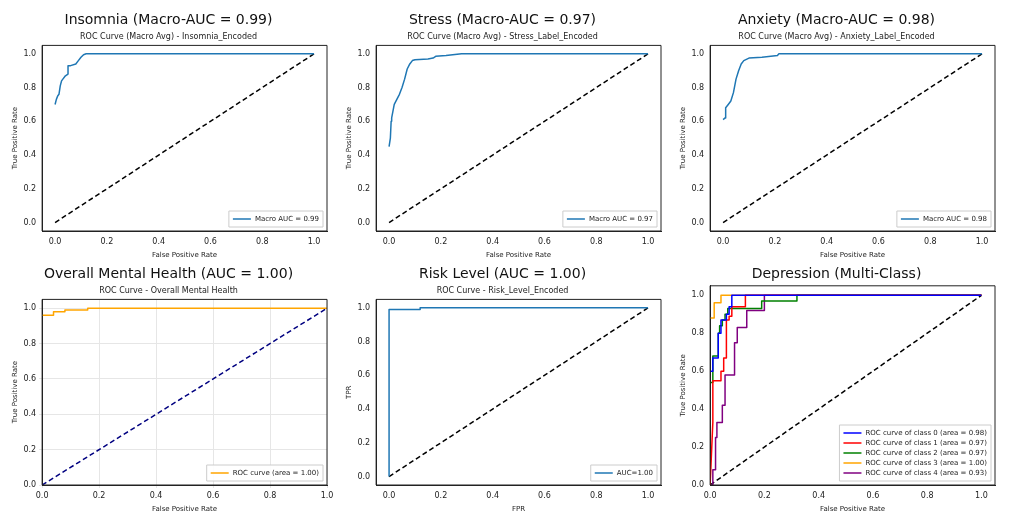 The height and width of the screenshot is (524, 1019). Describe the element at coordinates (168, 273) in the screenshot. I see `chart-title: Overall Mental Health (AUC = 1.00)` at that location.